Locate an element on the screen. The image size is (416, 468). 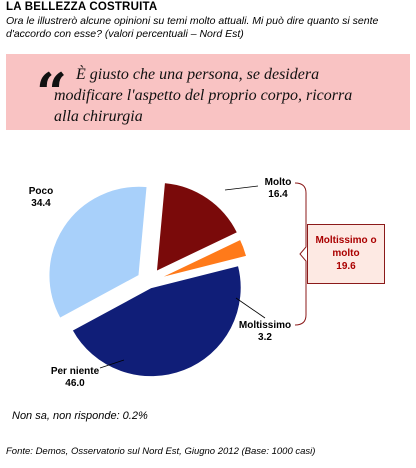
chart-title: LA BELLEZZA COSTRUITA is located at coordinates (82, 7).